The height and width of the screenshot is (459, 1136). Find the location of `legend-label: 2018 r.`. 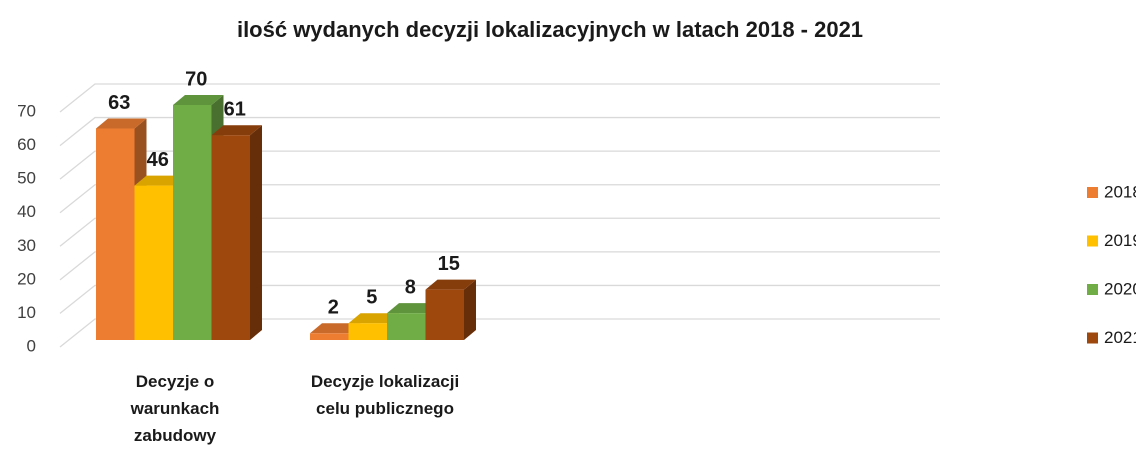

legend-label: 2018 r. is located at coordinates (1120, 191).